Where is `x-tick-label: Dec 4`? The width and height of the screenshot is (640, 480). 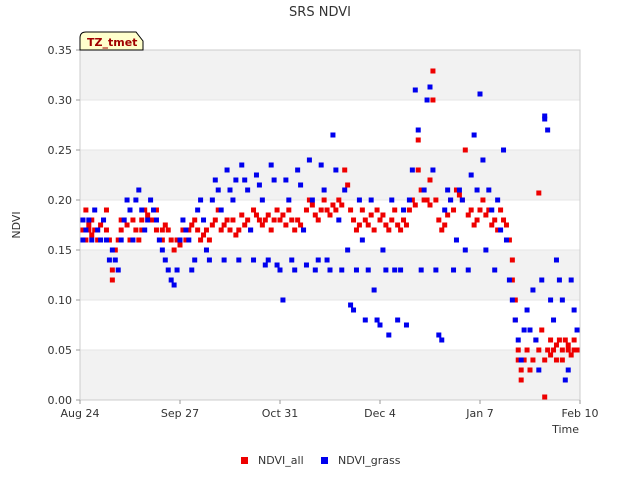
x-tick-label: Dec 4 is located at coordinates (380, 413).